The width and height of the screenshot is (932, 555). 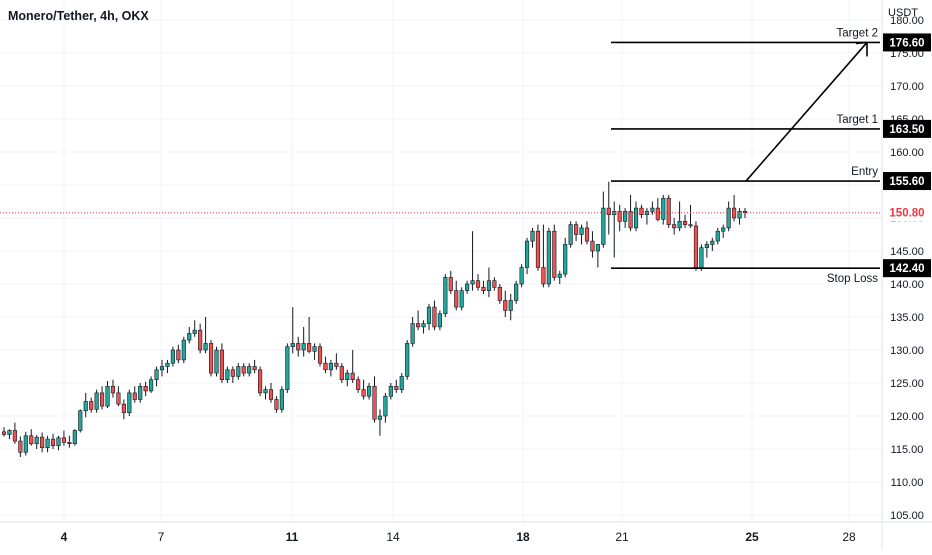 What do you see at coordinates (906, 130) in the screenshot?
I see `level-price-label: 163.50` at bounding box center [906, 130].